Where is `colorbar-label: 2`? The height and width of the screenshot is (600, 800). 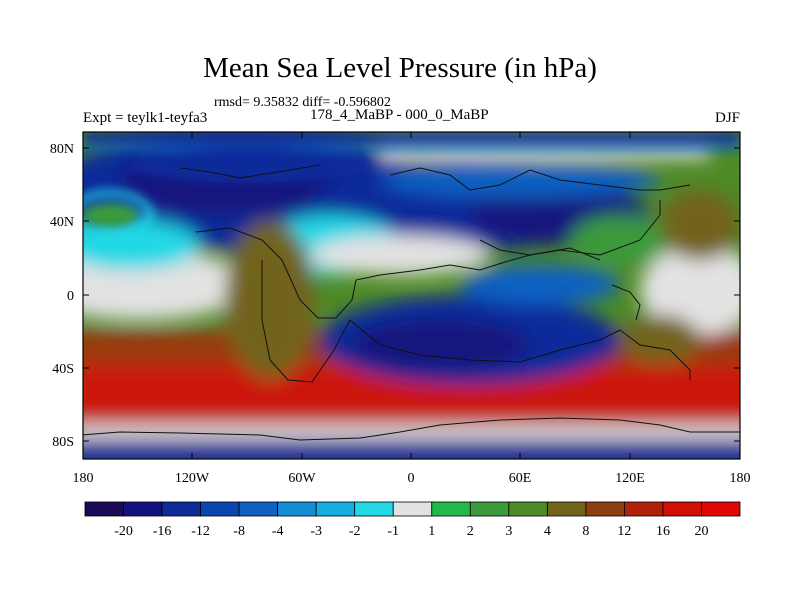 colorbar-label: 2 is located at coordinates (470, 531).